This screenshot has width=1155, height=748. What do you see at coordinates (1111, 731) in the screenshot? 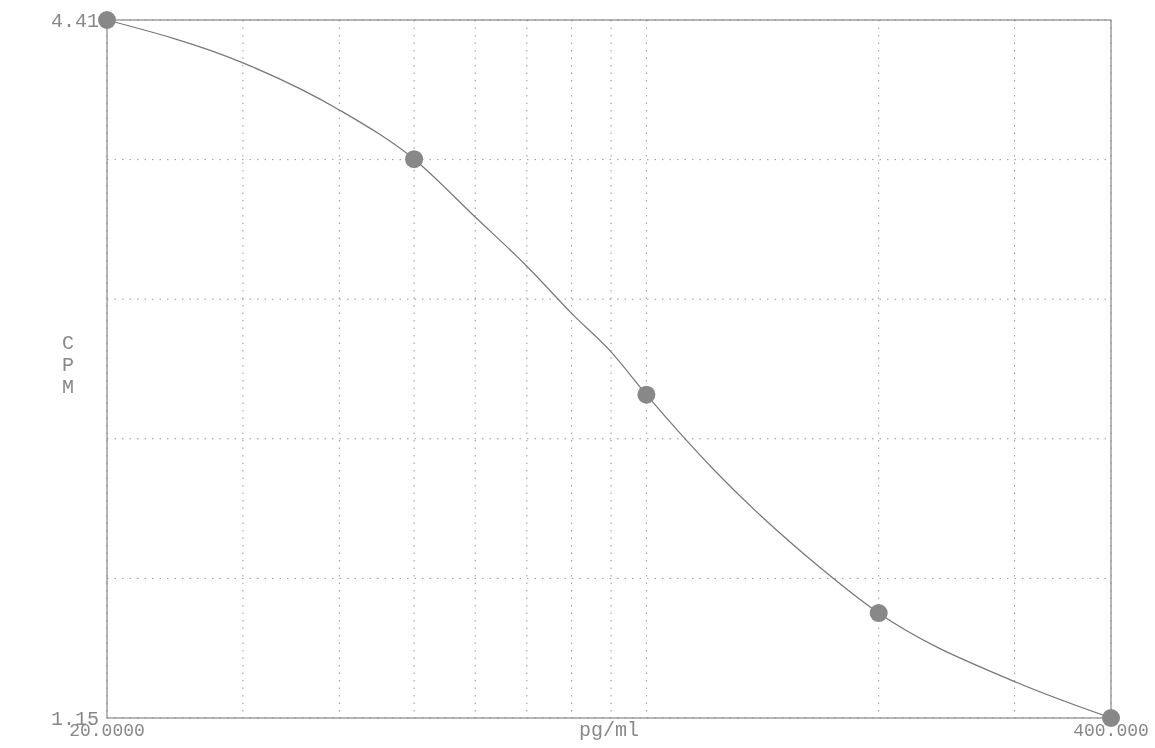
I see `x-tick-label: 400.000` at bounding box center [1111, 731].